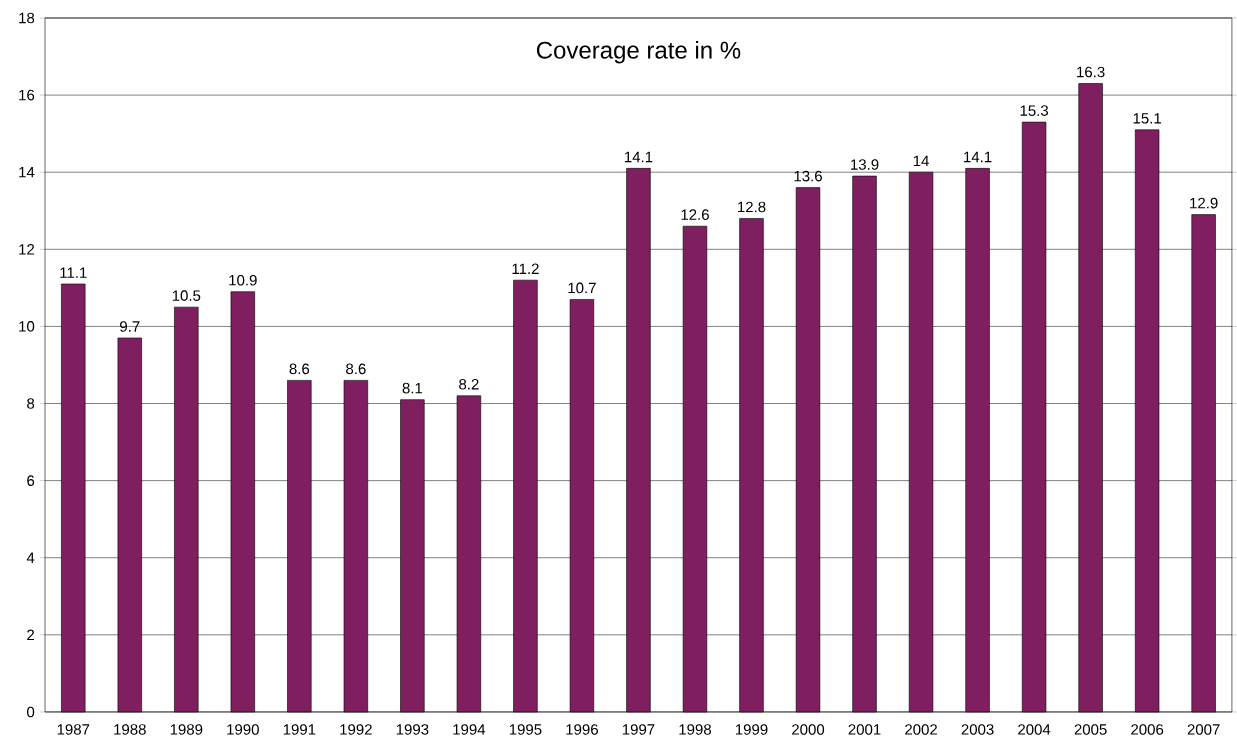 The width and height of the screenshot is (1237, 749). I want to click on y-tick-label: 2, so click(31, 635).